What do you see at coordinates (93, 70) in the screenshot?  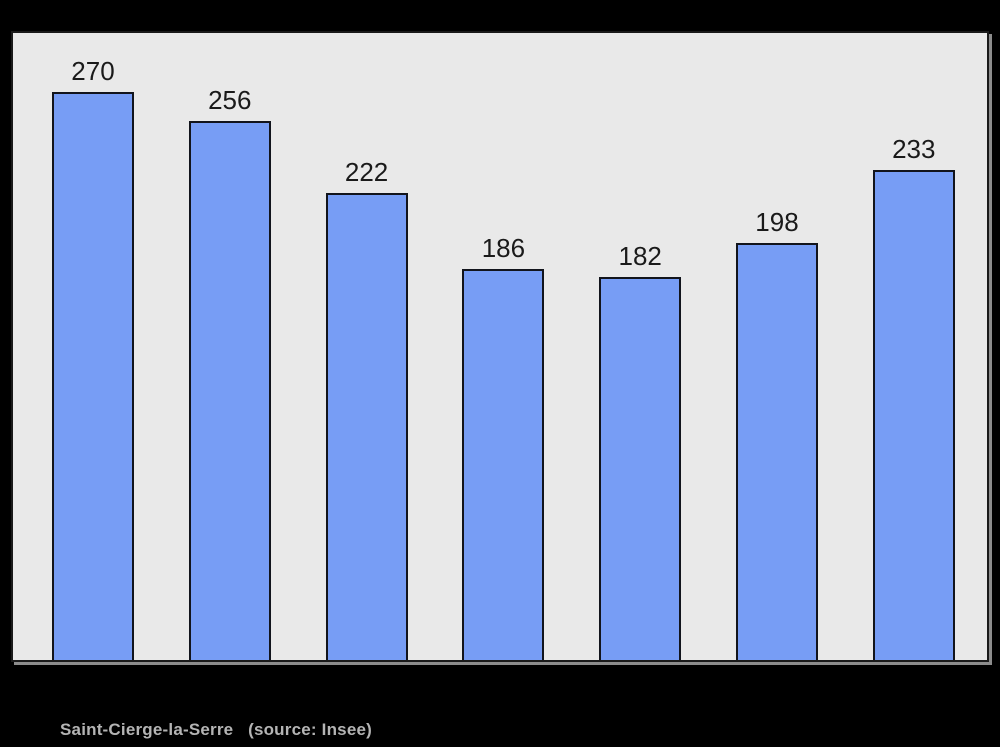 I see `bar-value-label-1: 270` at bounding box center [93, 70].